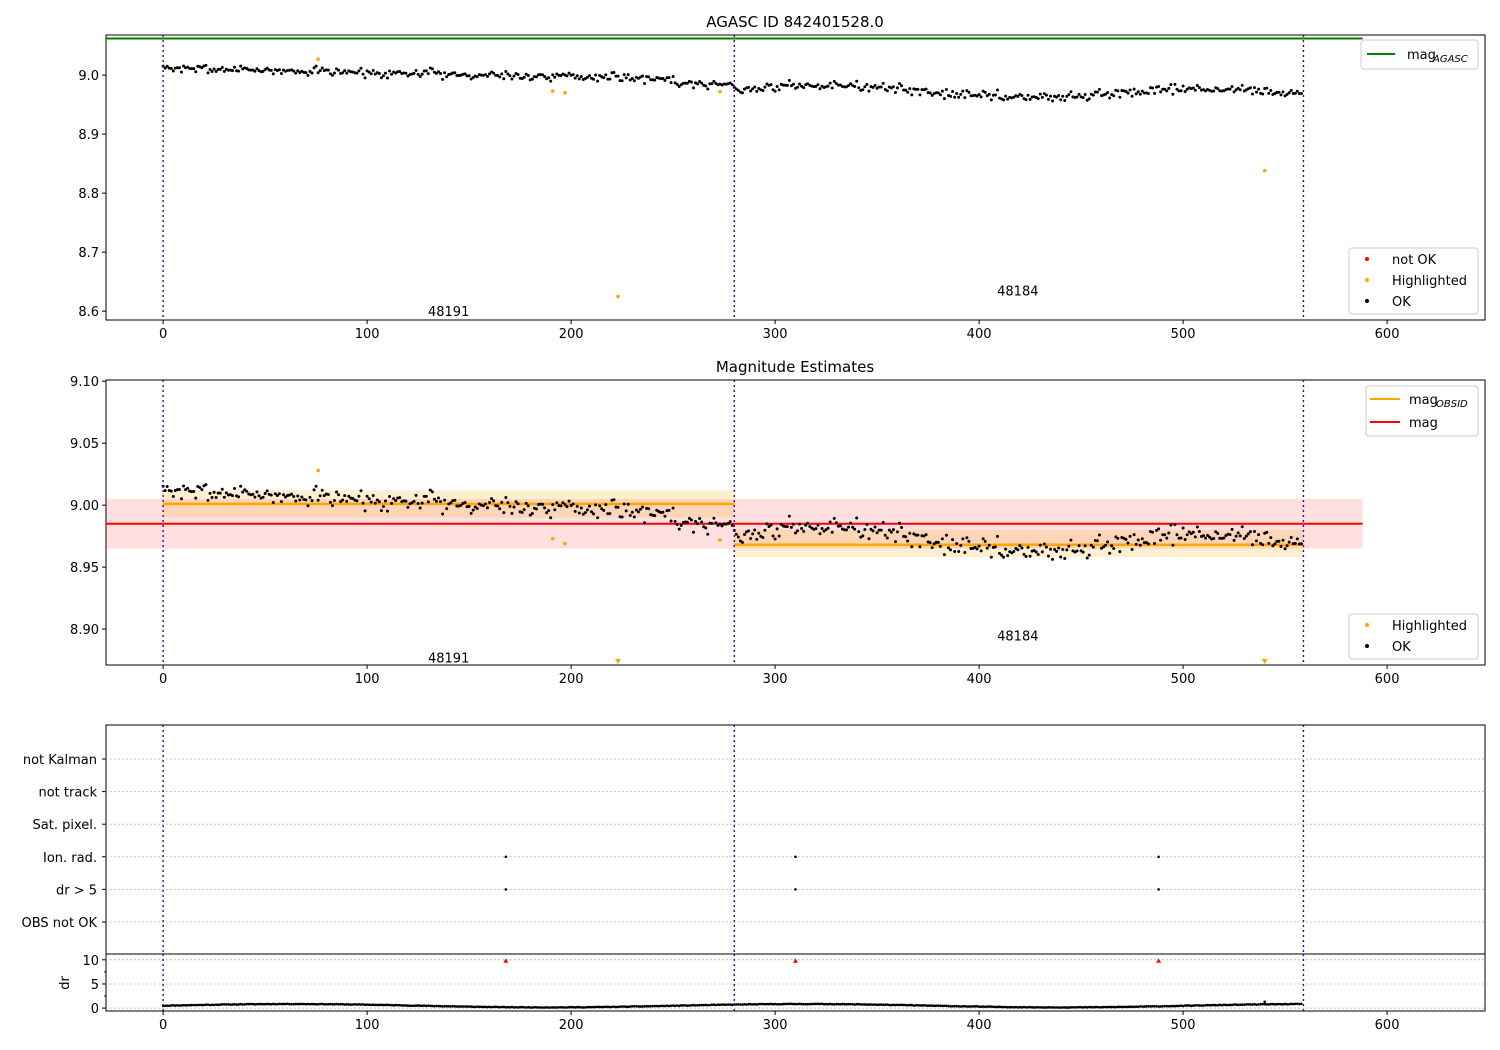 The image size is (1500, 1050). What do you see at coordinates (979, 1025) in the screenshot?
I see `x-tick-label: 400` at bounding box center [979, 1025].